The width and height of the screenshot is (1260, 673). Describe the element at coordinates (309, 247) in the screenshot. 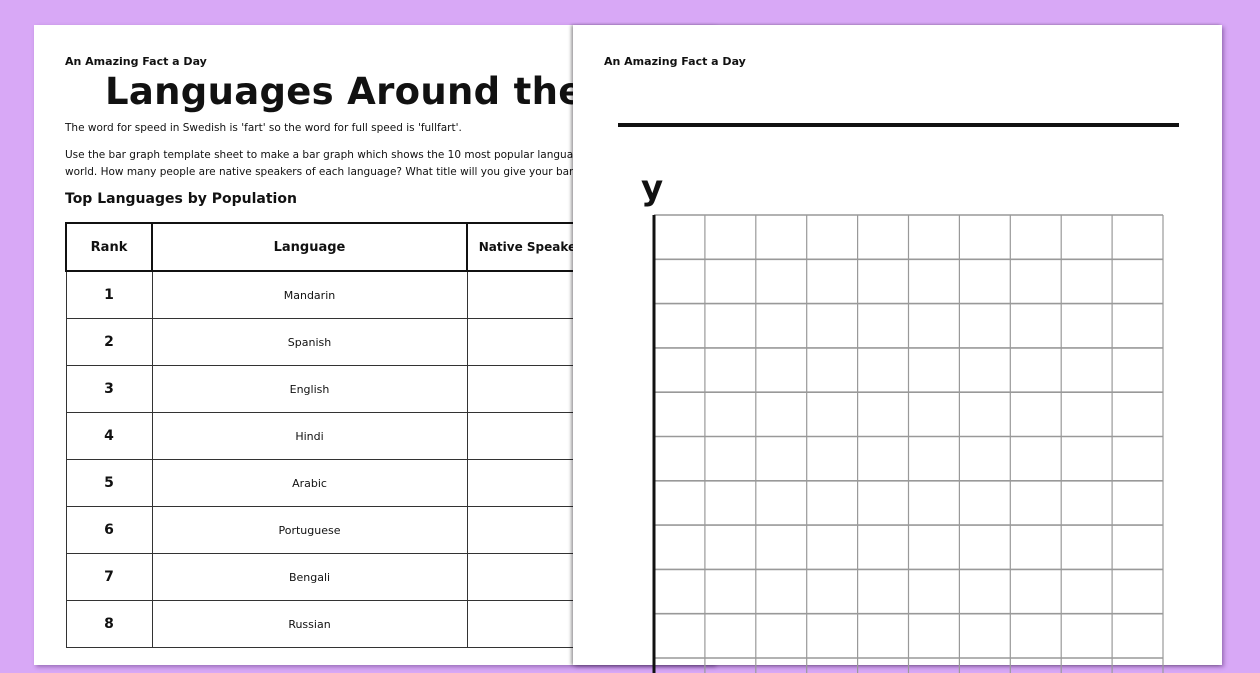

I see `header-language: Language` at that location.